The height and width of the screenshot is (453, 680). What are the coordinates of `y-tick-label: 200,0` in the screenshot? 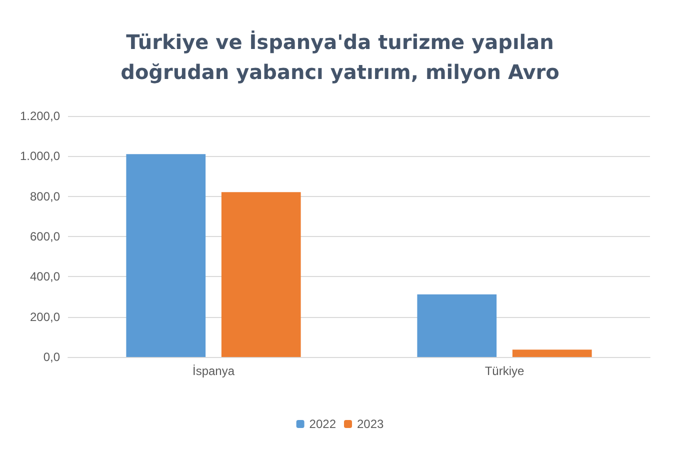 It's located at (45, 317).